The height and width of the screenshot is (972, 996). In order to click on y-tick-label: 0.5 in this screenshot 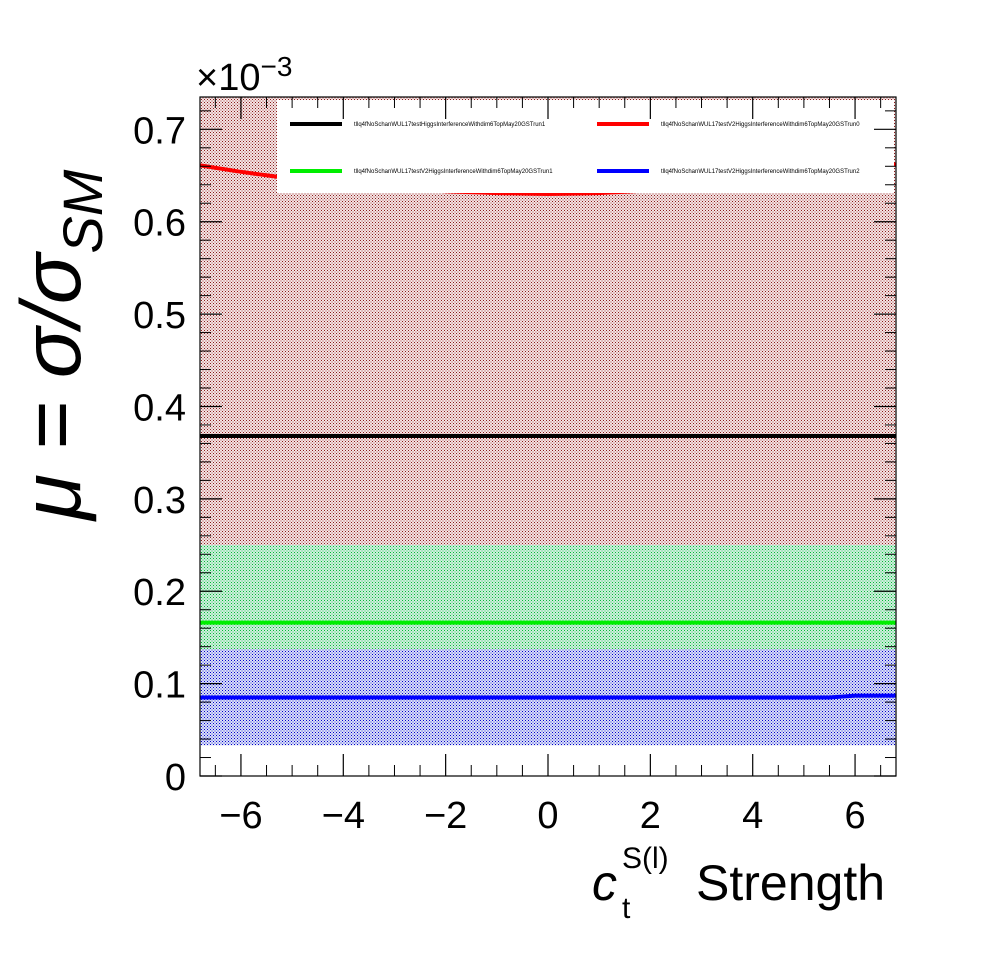, I will do `click(159, 316)`.